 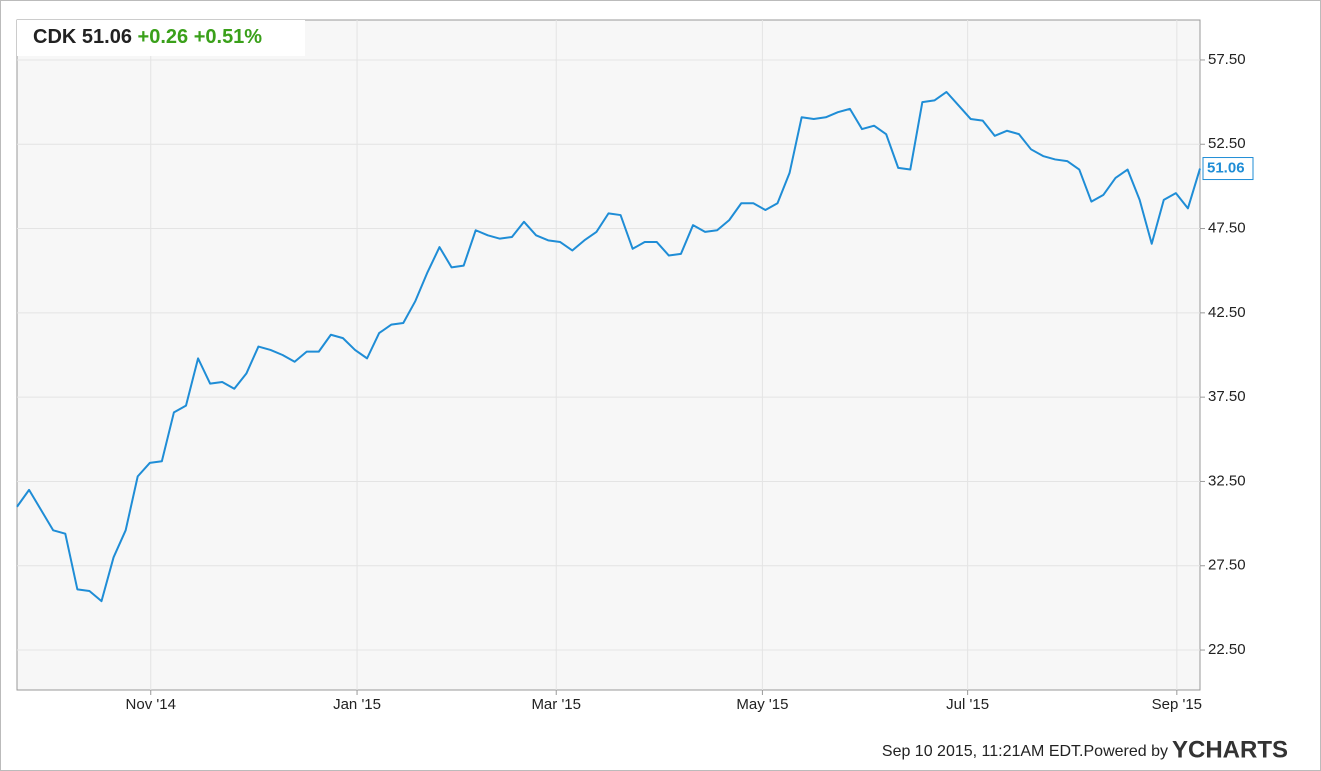 What do you see at coordinates (1227, 396) in the screenshot?
I see `y-tick-label: 37.50` at bounding box center [1227, 396].